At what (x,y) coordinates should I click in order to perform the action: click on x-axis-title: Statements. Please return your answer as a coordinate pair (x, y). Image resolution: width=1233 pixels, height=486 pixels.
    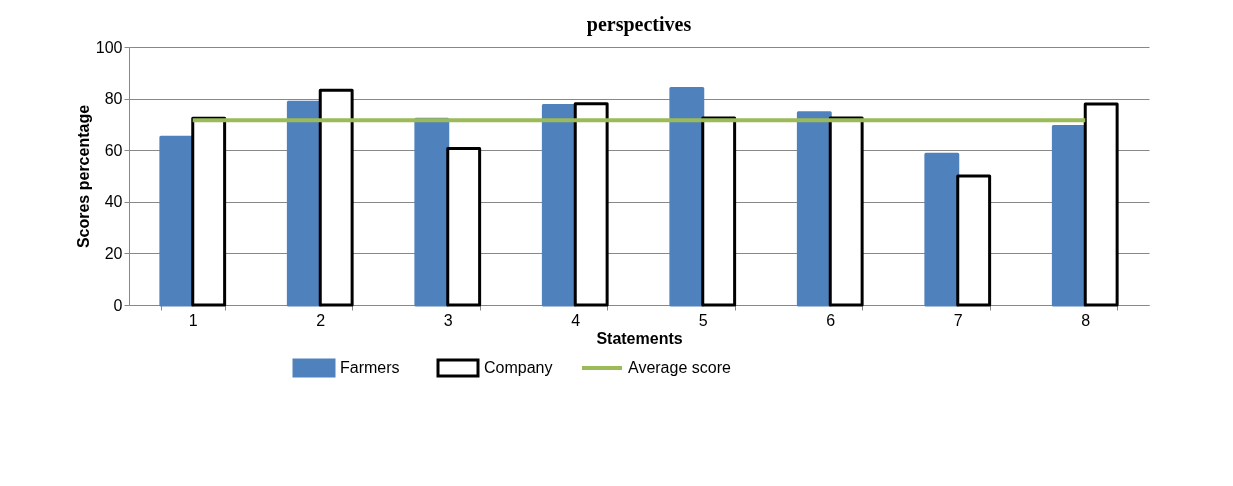
    Looking at the image, I should click on (639, 338).